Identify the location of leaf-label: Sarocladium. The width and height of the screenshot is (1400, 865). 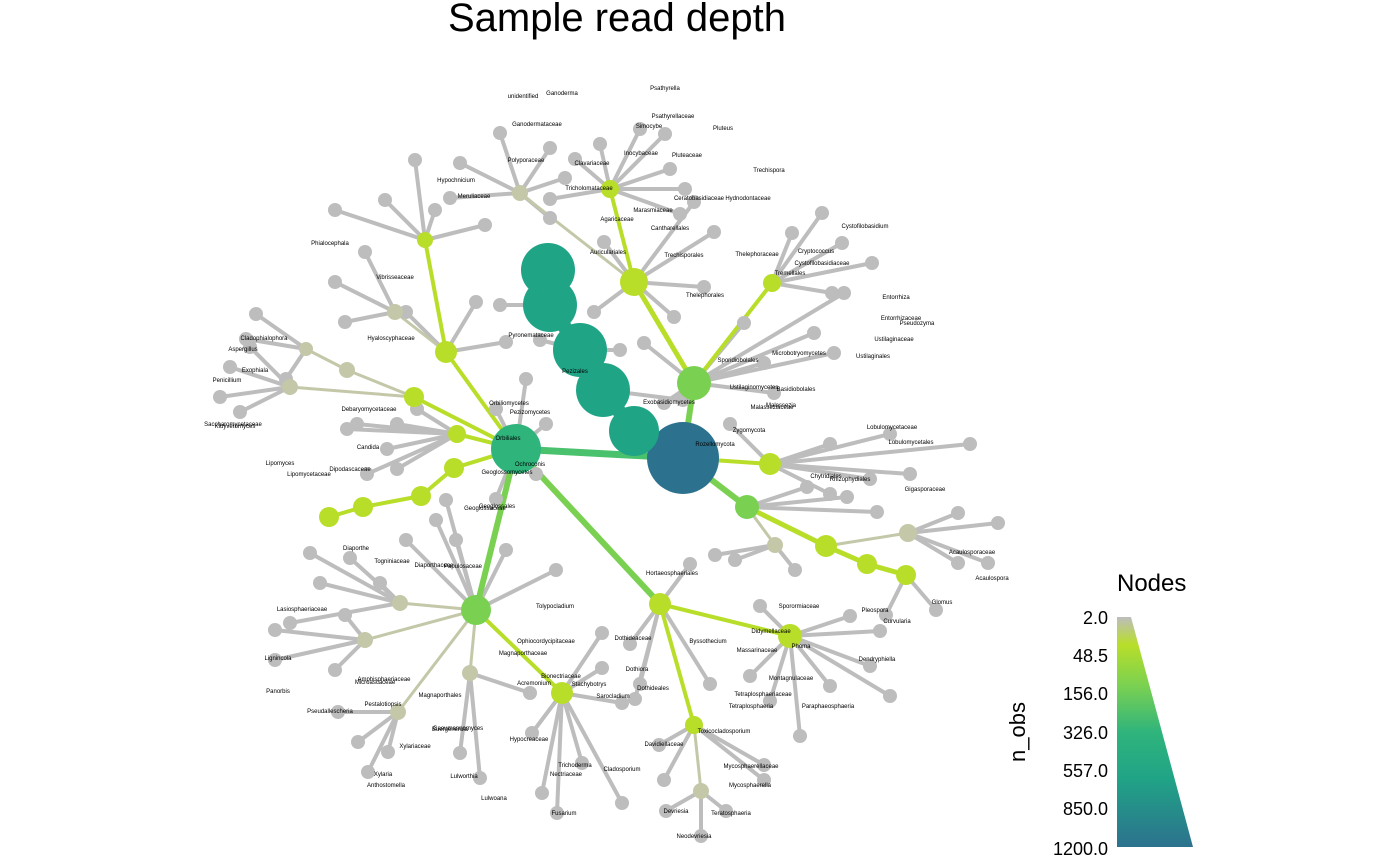
(612, 697).